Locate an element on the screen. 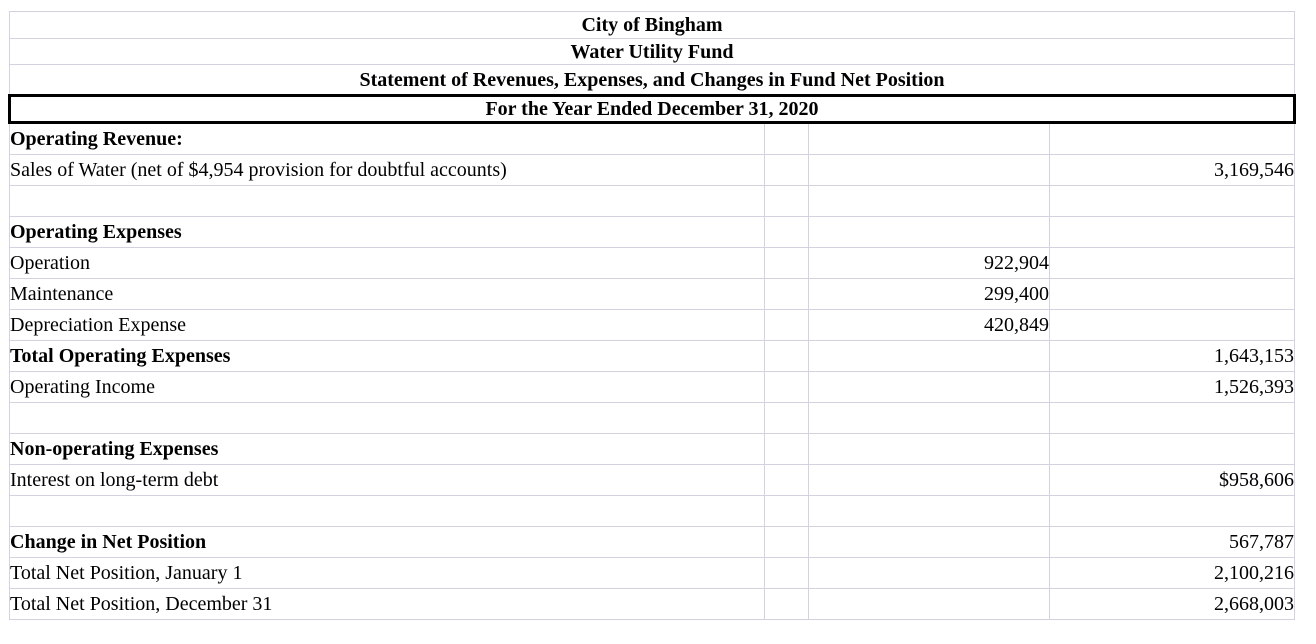 The height and width of the screenshot is (644, 1316). row-label: Total Net Position, January 1 is located at coordinates (387, 573).